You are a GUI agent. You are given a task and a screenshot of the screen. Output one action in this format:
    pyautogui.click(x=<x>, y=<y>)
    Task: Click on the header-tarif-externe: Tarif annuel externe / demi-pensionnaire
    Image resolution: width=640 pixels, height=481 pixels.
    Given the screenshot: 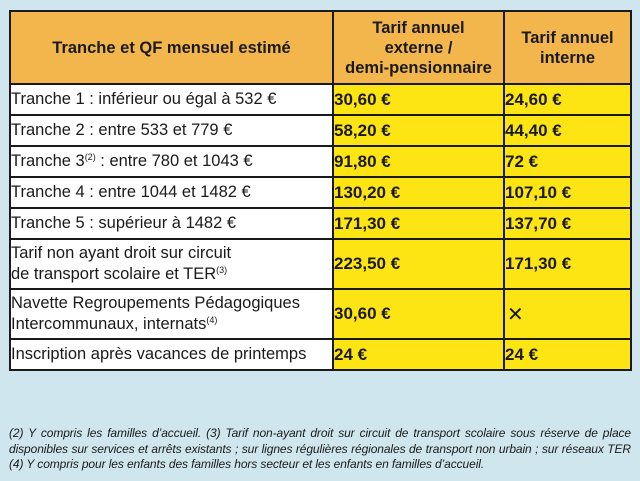 What is the action you would take?
    pyautogui.click(x=418, y=47)
    